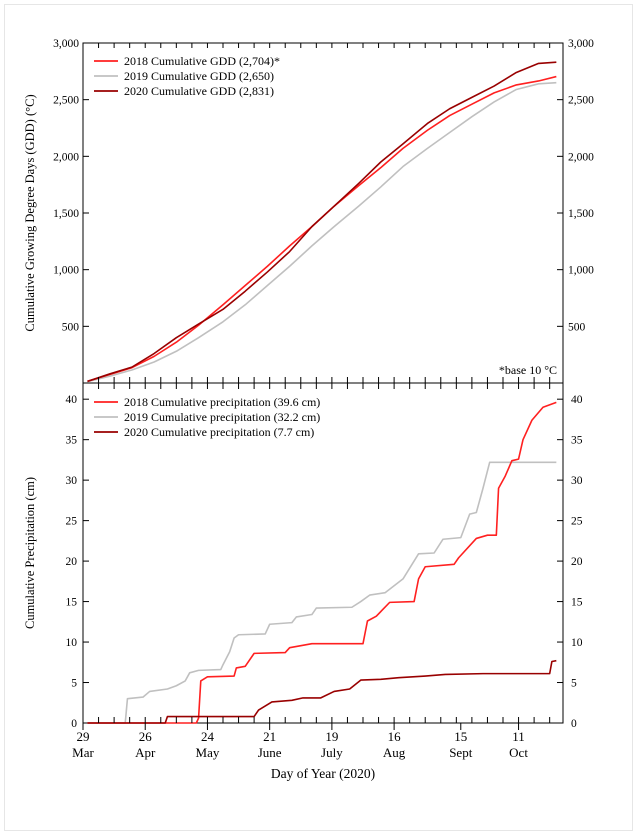 The height and width of the screenshot is (835, 637). What do you see at coordinates (577, 562) in the screenshot?
I see `precip-ytick-label-right: 20` at bounding box center [577, 562].